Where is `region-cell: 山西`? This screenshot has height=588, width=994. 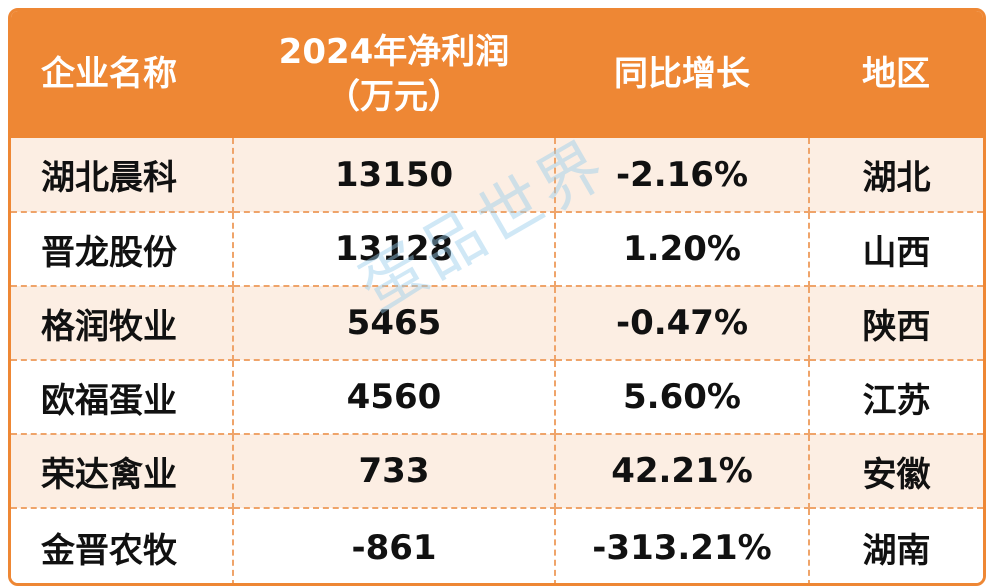
region-cell: 山西 is located at coordinates (896, 249).